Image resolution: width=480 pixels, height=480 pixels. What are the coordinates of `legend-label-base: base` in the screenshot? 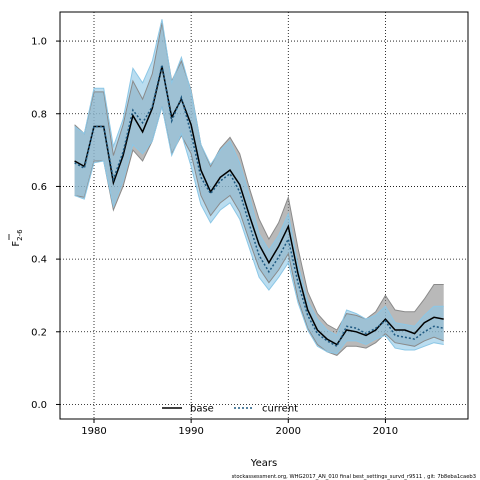 It's located at (202, 409).